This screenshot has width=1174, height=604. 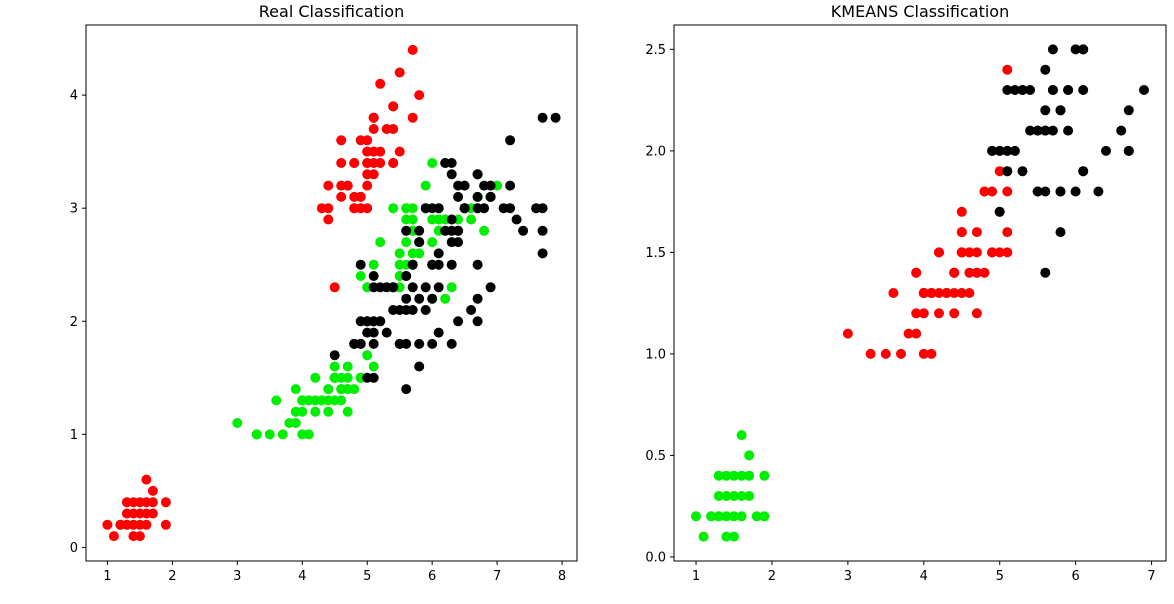 I want to click on x-tick-label: 1, so click(x=107, y=576).